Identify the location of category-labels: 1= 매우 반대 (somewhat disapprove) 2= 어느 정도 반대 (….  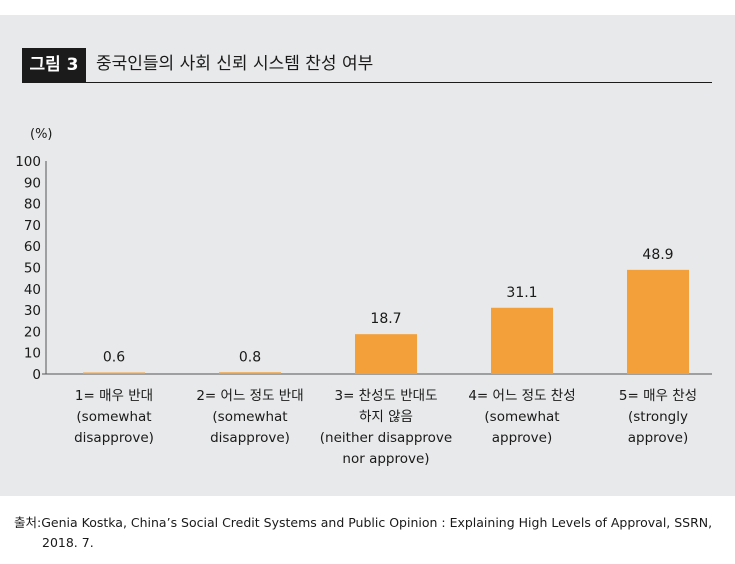
(385, 427).